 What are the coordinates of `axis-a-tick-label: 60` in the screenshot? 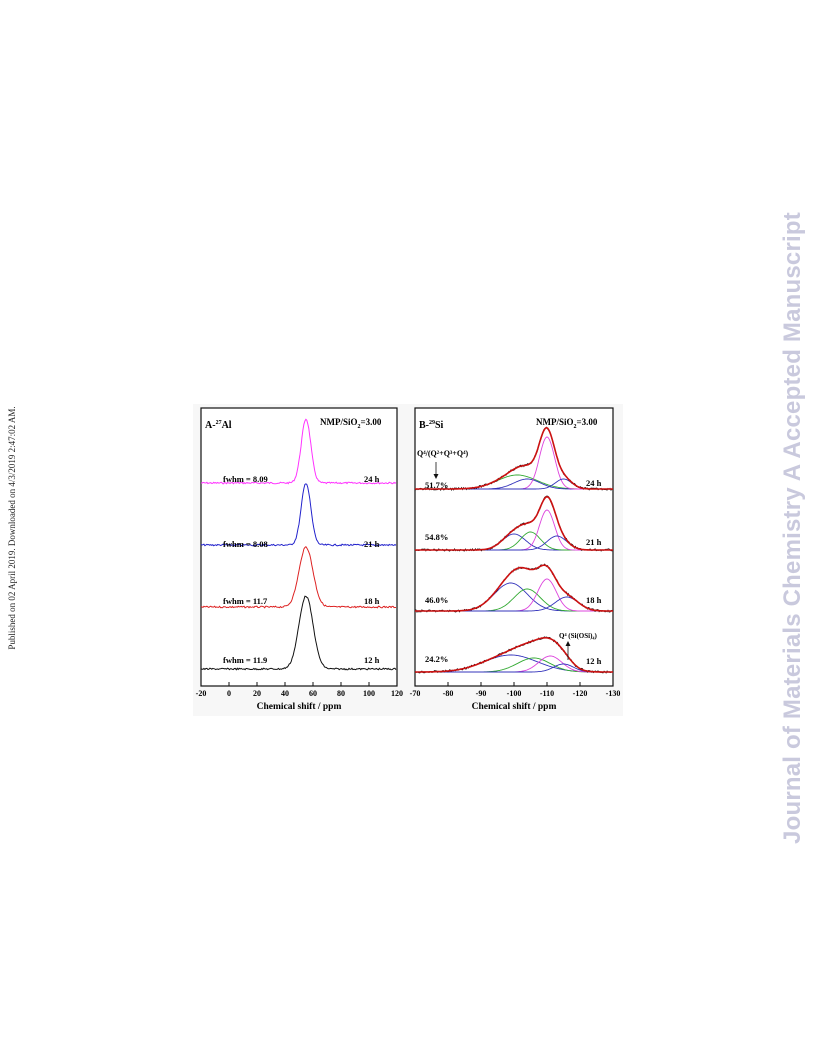 It's located at (313, 693).